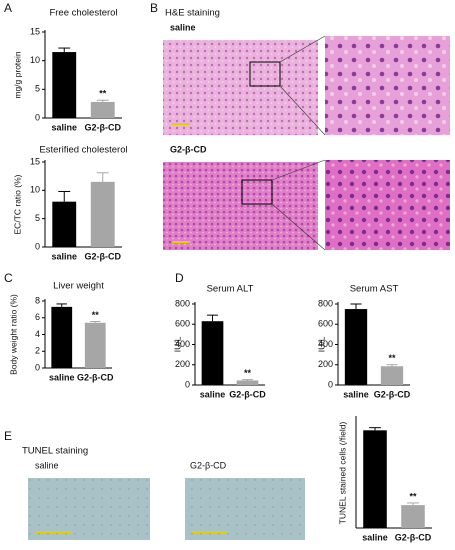  I want to click on y-axis-label: EC/TC ratio (%), so click(17, 204).